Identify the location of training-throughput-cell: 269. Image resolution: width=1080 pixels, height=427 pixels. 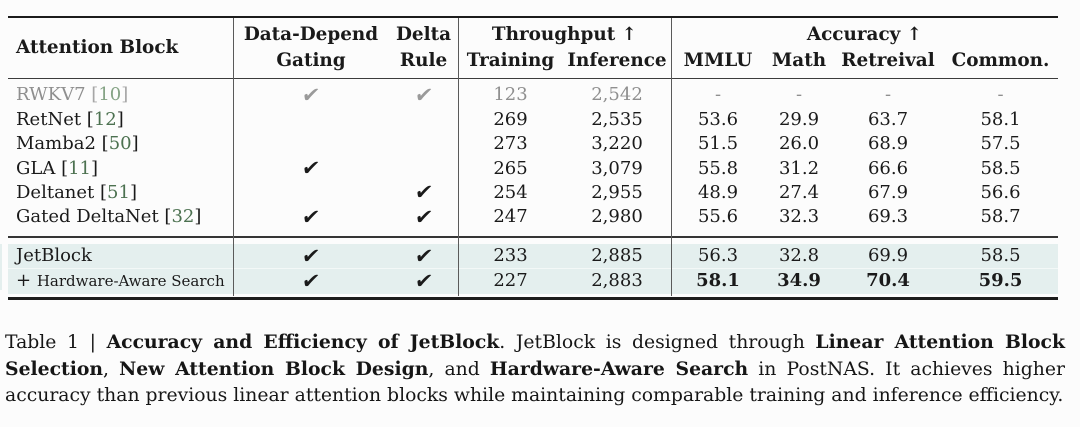
(510, 119).